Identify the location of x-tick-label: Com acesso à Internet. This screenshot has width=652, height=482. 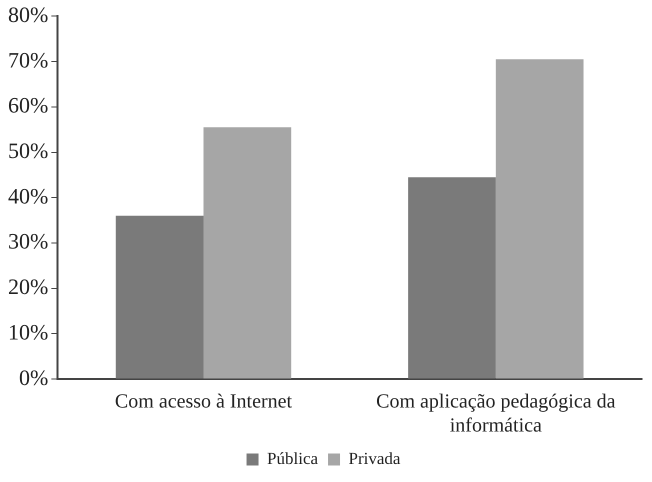
(203, 401).